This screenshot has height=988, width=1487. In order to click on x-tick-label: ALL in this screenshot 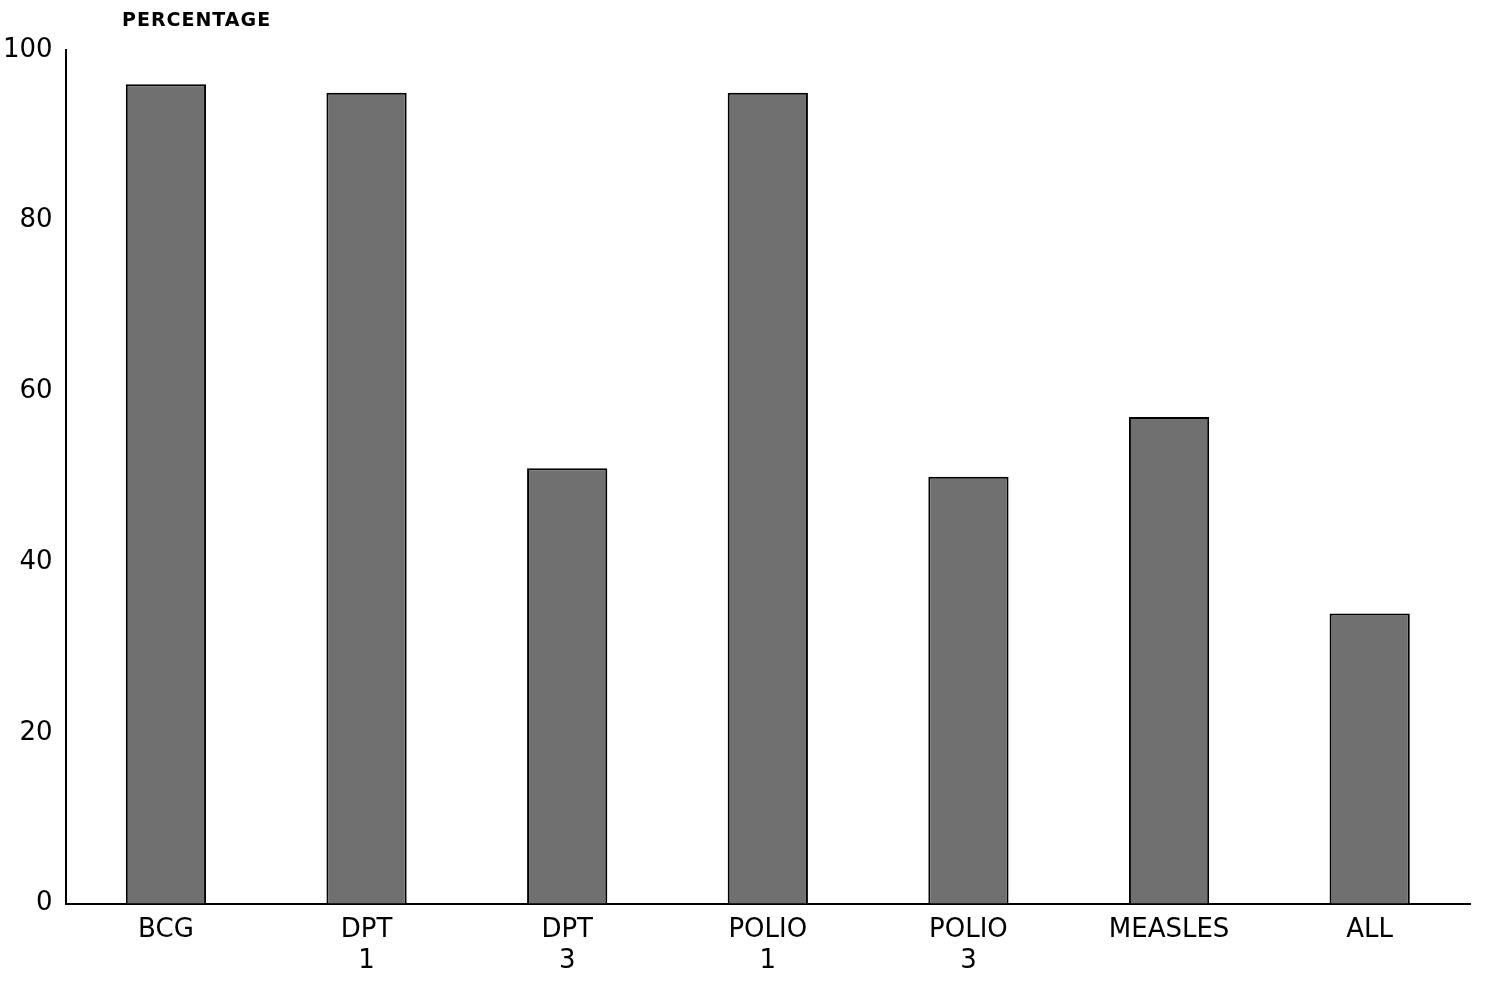, I will do `click(1370, 927)`.